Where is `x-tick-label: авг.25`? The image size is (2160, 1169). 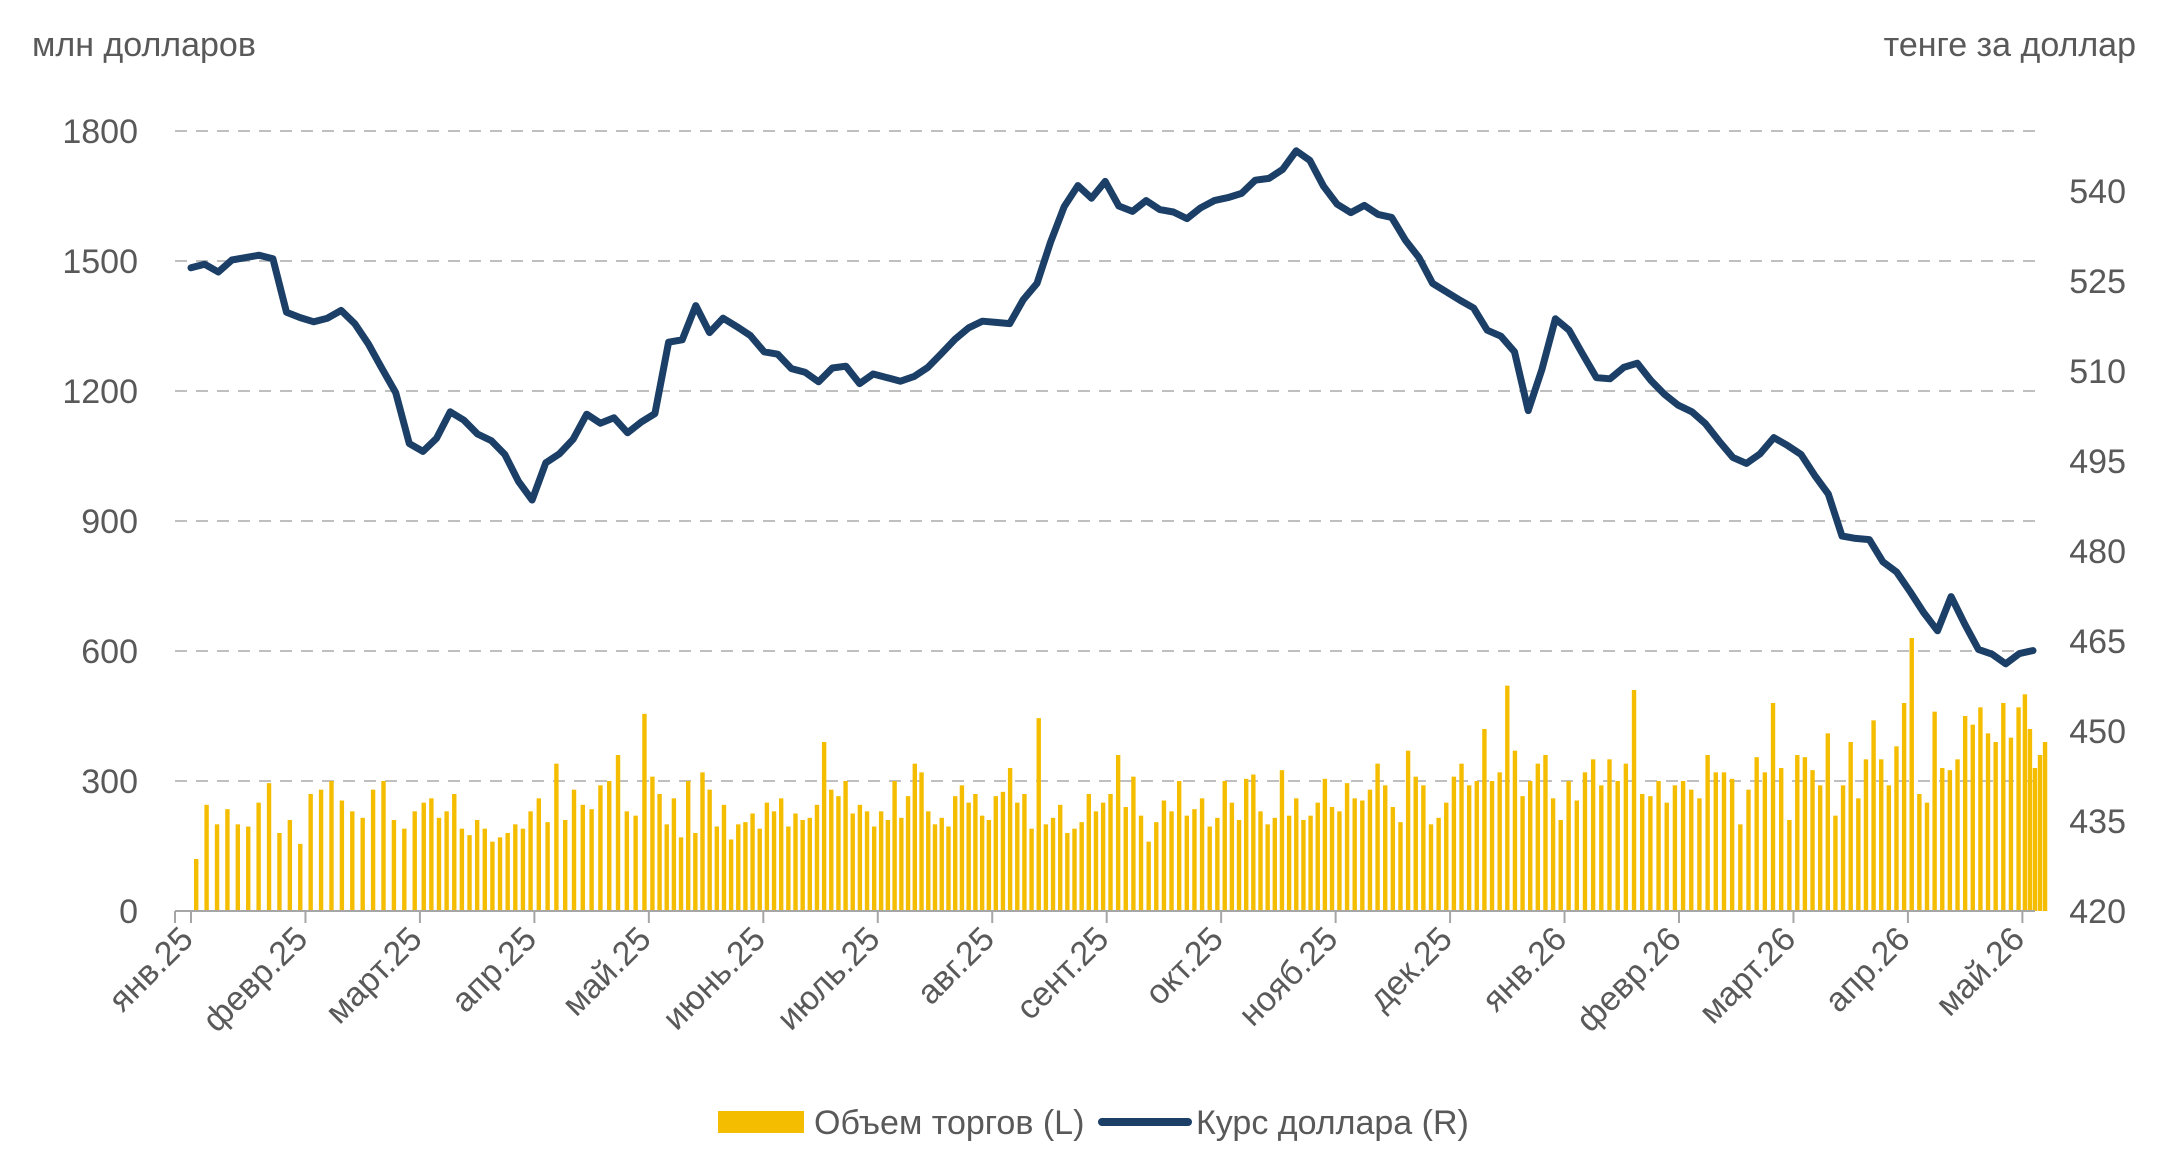
x-tick-label: авг.25 is located at coordinates (956, 966).